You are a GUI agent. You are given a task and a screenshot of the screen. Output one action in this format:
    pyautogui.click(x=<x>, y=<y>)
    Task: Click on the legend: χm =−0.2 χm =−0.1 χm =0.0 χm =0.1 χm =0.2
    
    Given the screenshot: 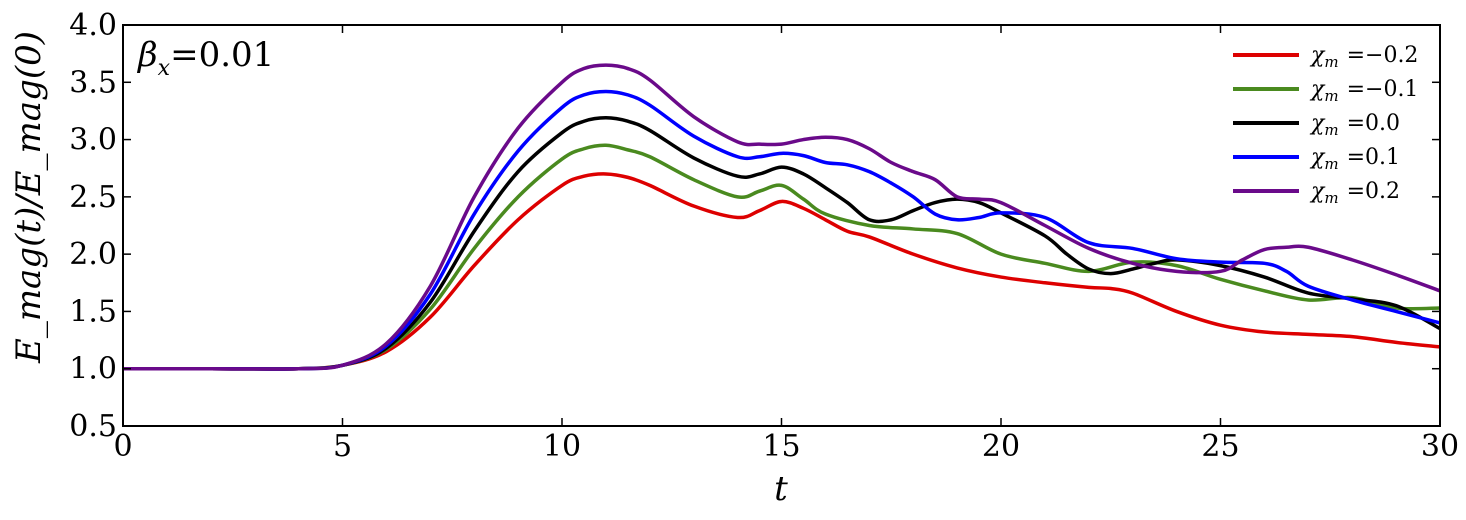 What is the action you would take?
    pyautogui.click(x=1325, y=125)
    